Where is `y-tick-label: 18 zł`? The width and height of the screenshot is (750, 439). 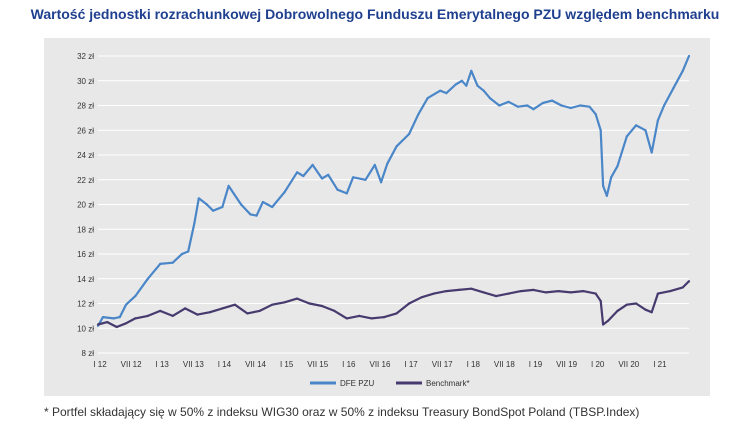
y-tick-label: 18 zł is located at coordinates (85, 229).